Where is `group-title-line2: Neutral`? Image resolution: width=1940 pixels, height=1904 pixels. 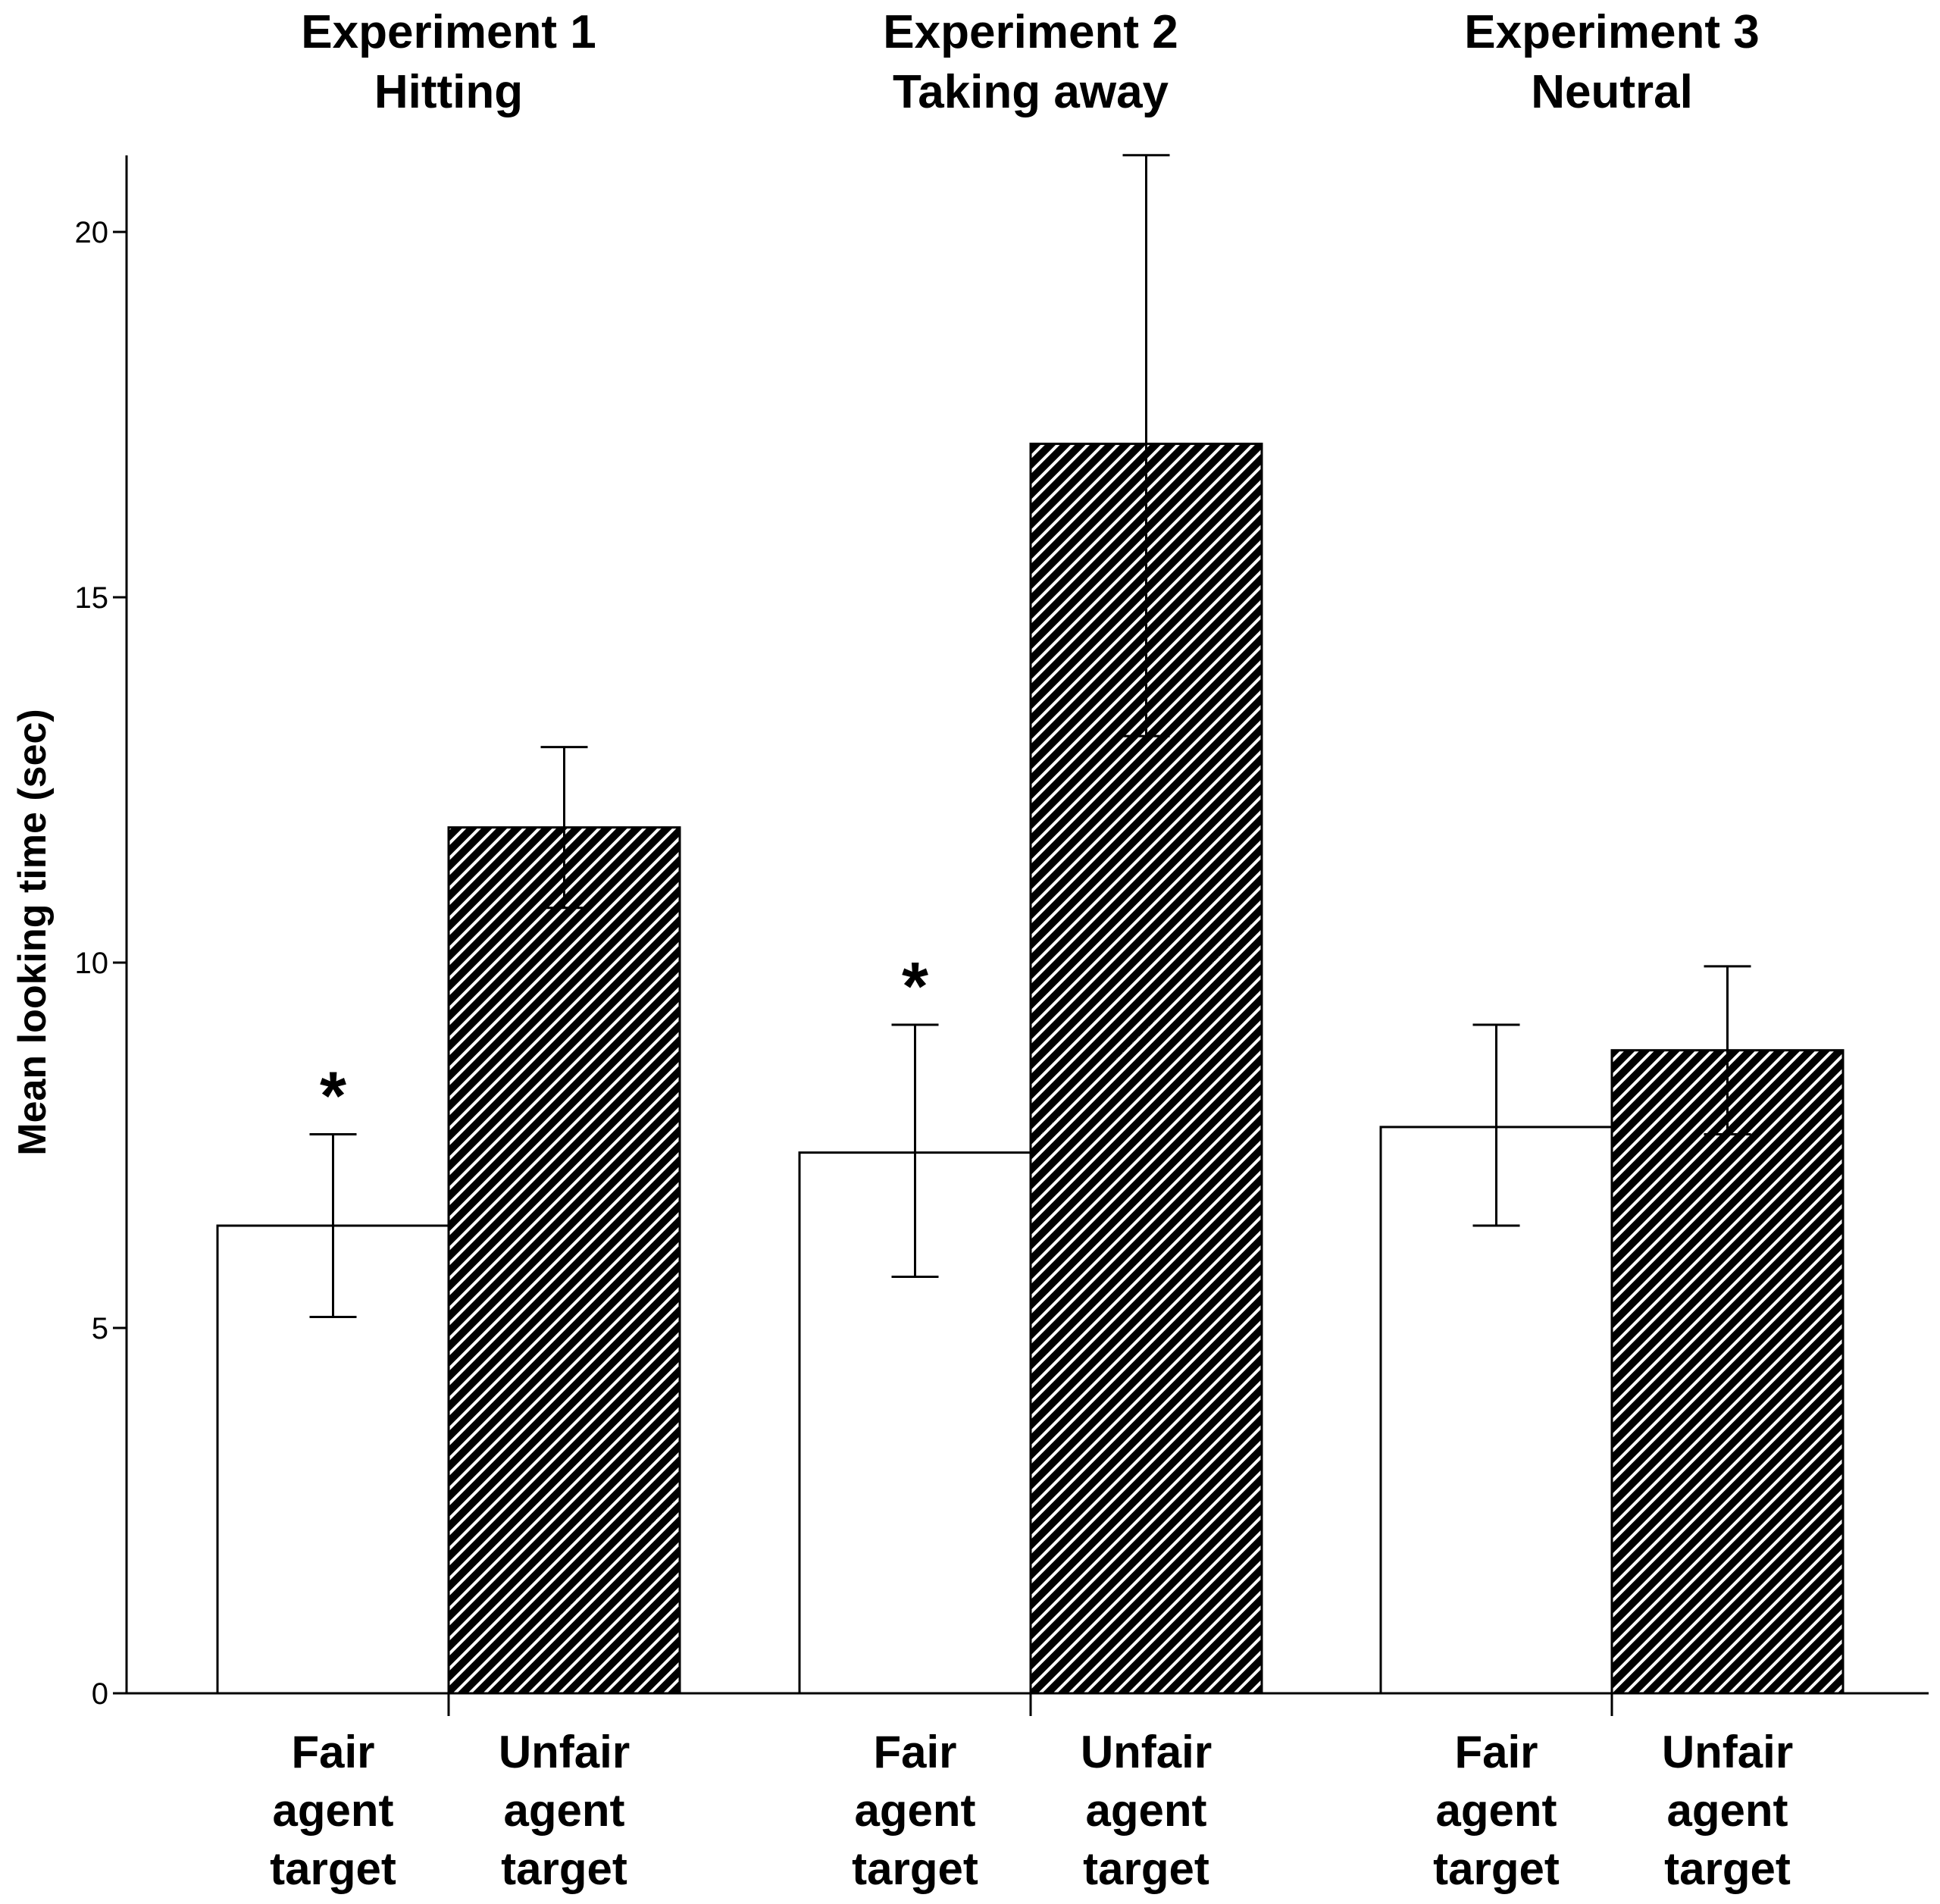
group-title-line2: Neutral is located at coordinates (1612, 92).